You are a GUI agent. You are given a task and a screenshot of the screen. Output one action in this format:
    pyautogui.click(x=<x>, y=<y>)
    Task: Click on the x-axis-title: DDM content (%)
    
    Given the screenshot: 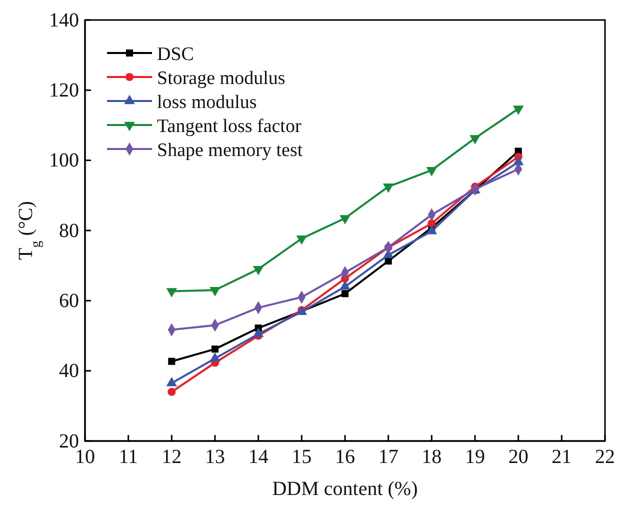 What is the action you would take?
    pyautogui.click(x=345, y=489)
    